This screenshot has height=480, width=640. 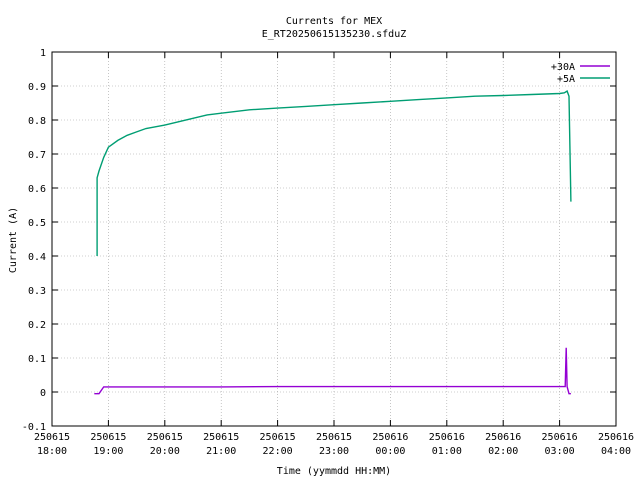 What do you see at coordinates (566, 79) in the screenshot?
I see `legend-label: +5A` at bounding box center [566, 79].